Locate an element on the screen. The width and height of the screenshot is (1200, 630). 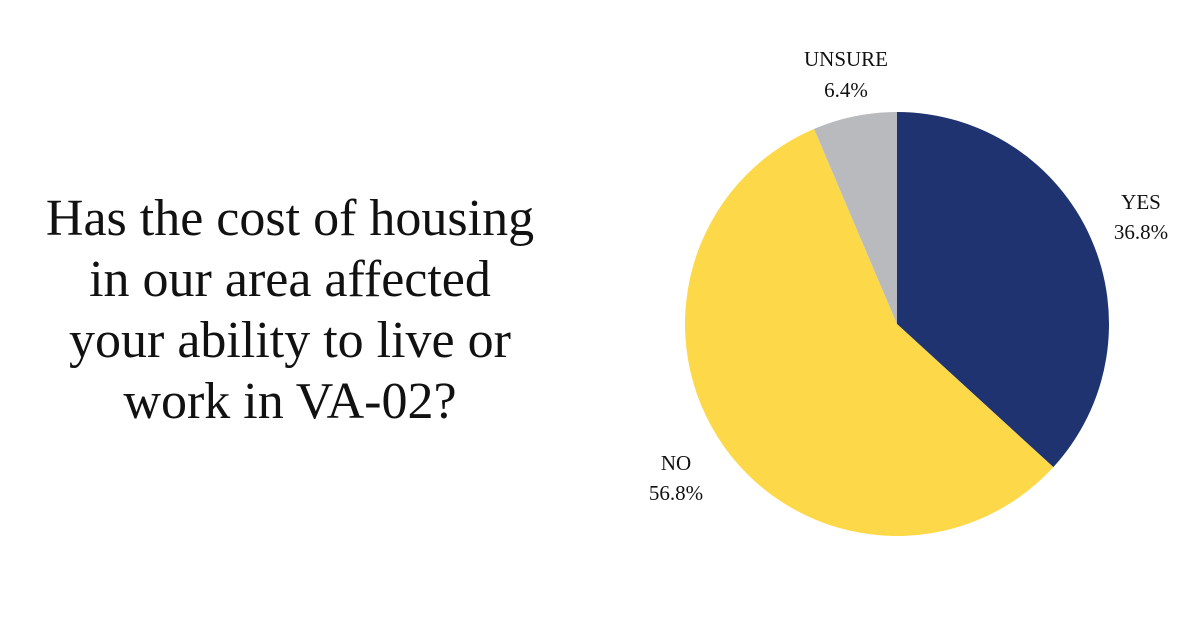
slice-value-yes: 36.8% is located at coordinates (1141, 232).